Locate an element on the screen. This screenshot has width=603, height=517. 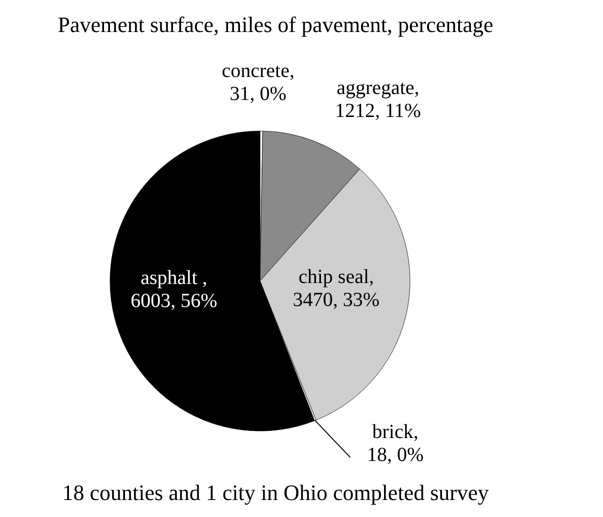
slice-label: chip seal, 3470, 33% is located at coordinates (336, 289).